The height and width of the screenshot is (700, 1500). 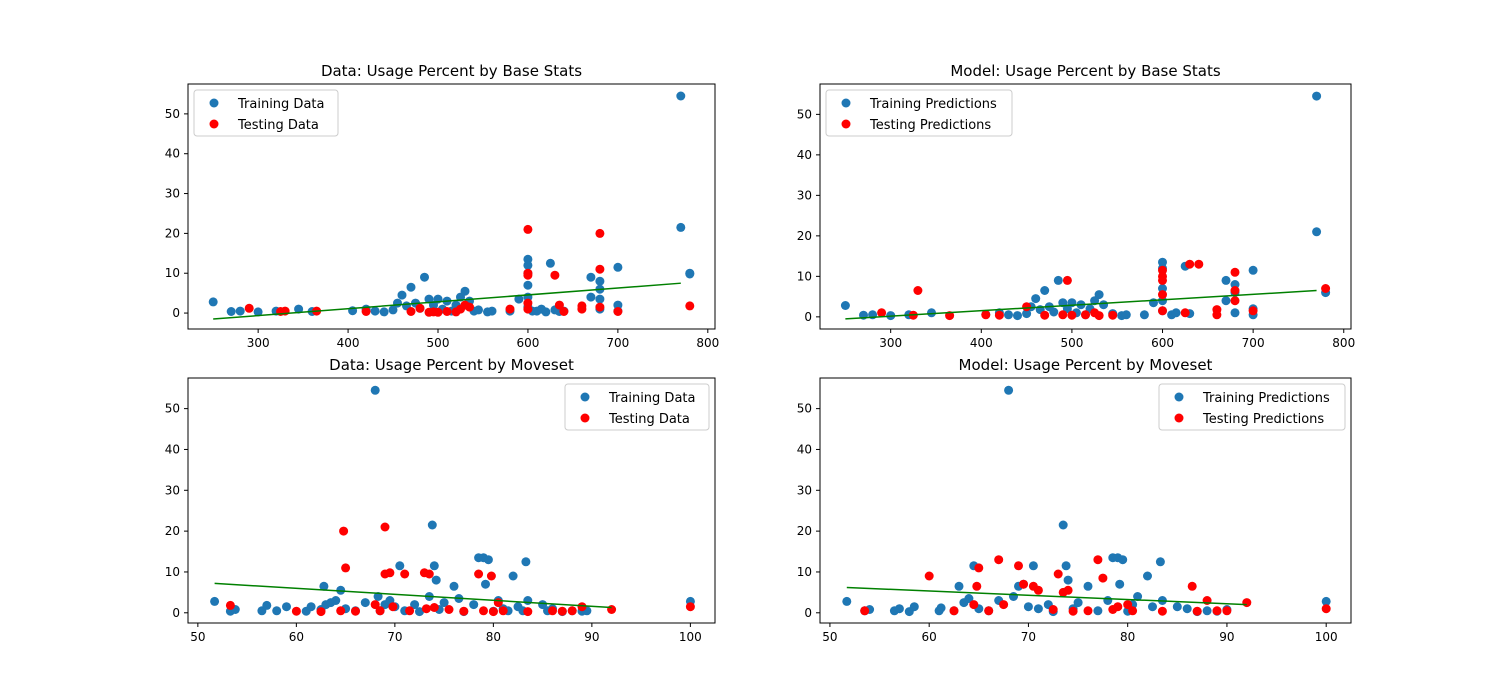 What do you see at coordinates (919, 113) in the screenshot?
I see `legend: Training Predictions Testing Predictions` at bounding box center [919, 113].